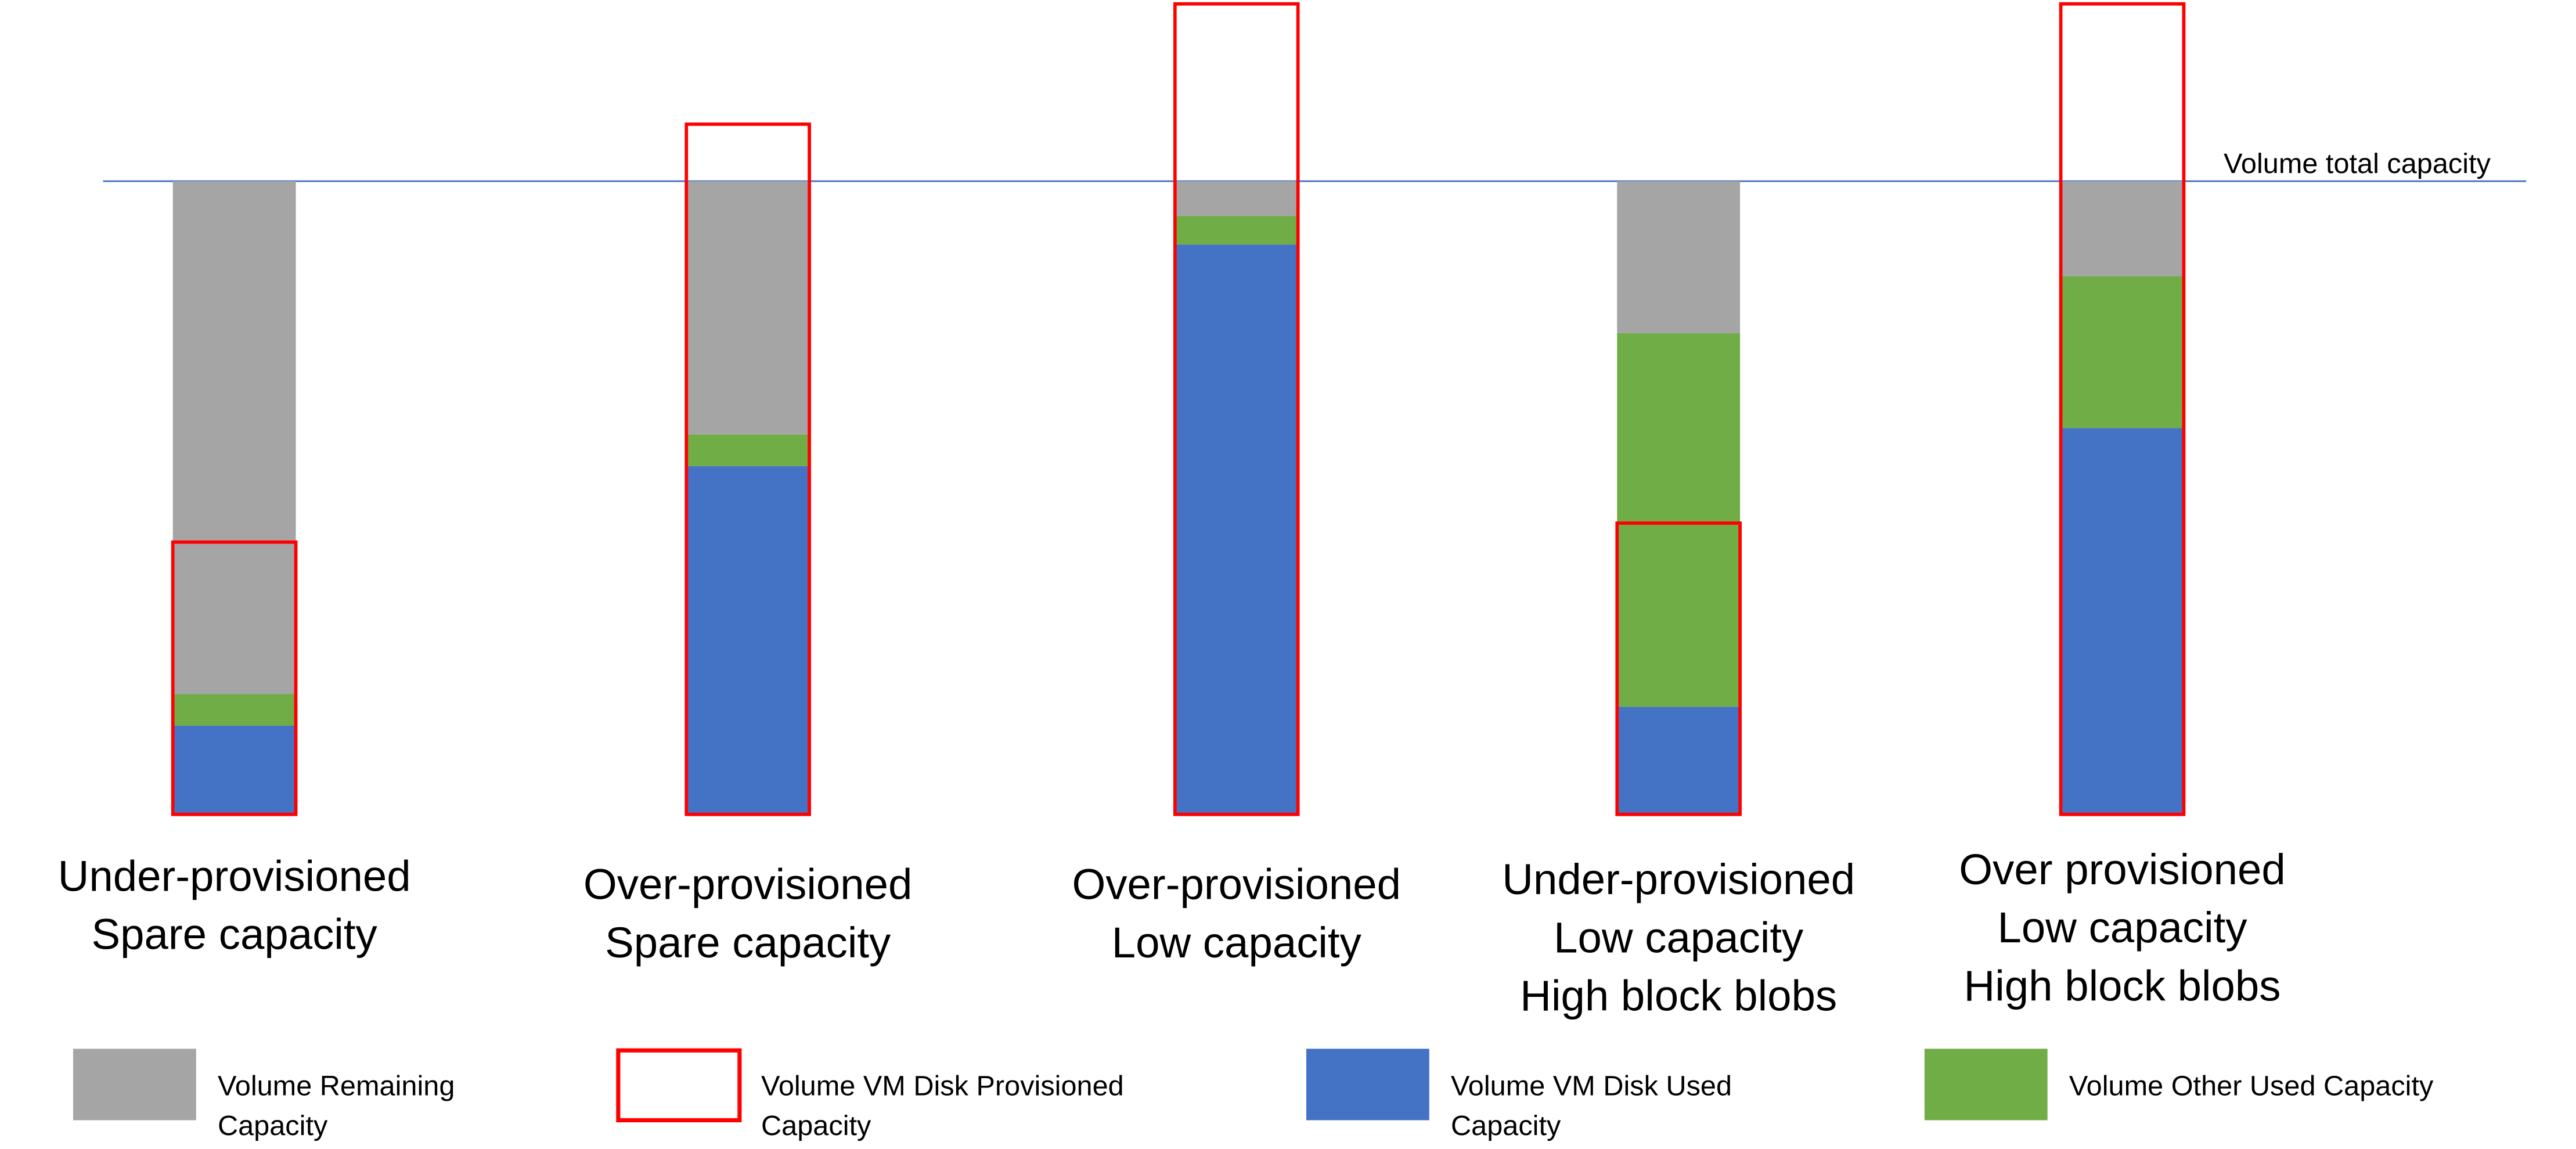 This screenshot has width=2576, height=1149. Describe the element at coordinates (942, 1085) in the screenshot. I see `legend-label: Volume VM Disk Provisioned` at that location.